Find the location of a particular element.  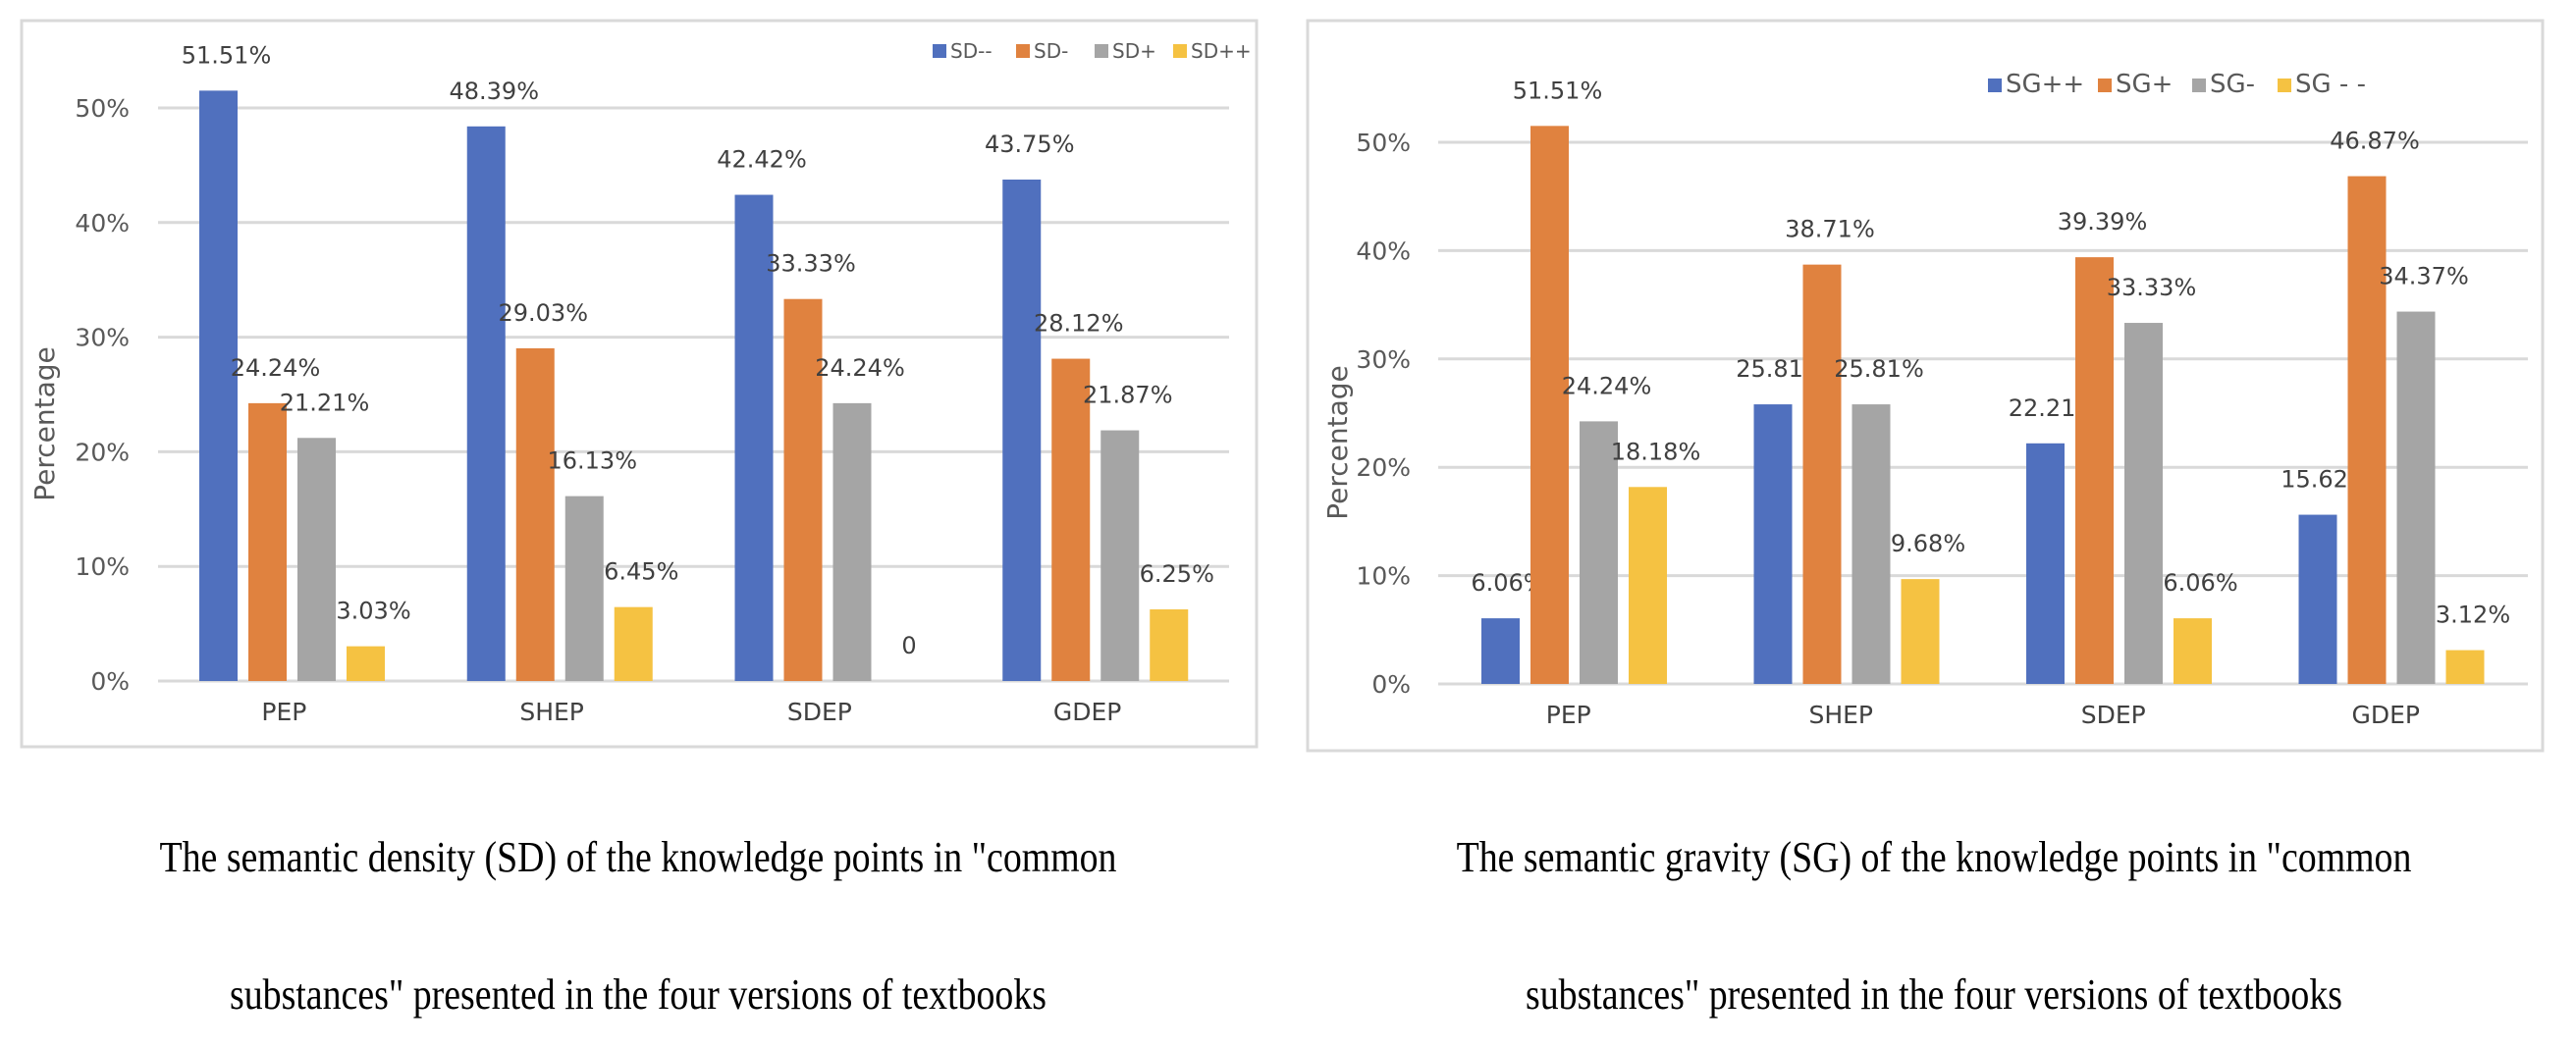

sg-data-label: 46.87% is located at coordinates (2375, 141).